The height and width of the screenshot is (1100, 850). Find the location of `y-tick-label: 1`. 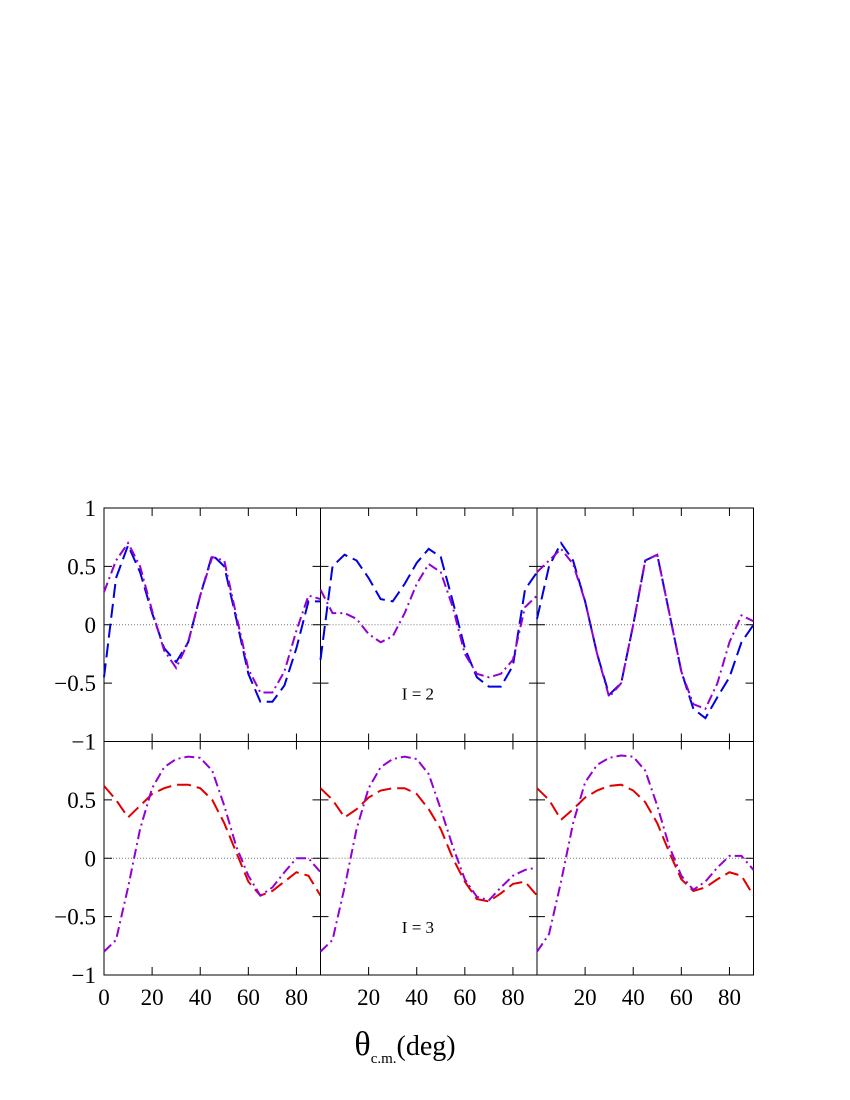

y-tick-label: 1 is located at coordinates (91, 508).